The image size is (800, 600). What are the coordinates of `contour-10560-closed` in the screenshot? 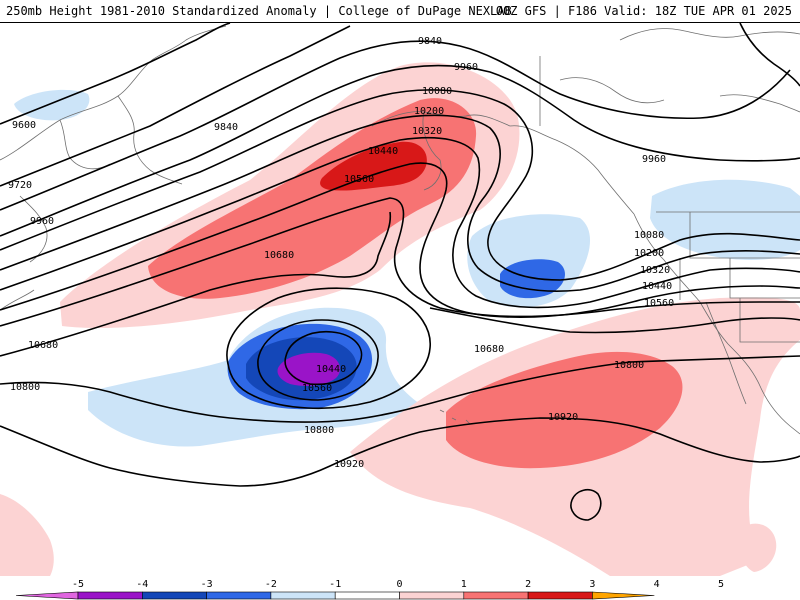 It's located at (318, 360).